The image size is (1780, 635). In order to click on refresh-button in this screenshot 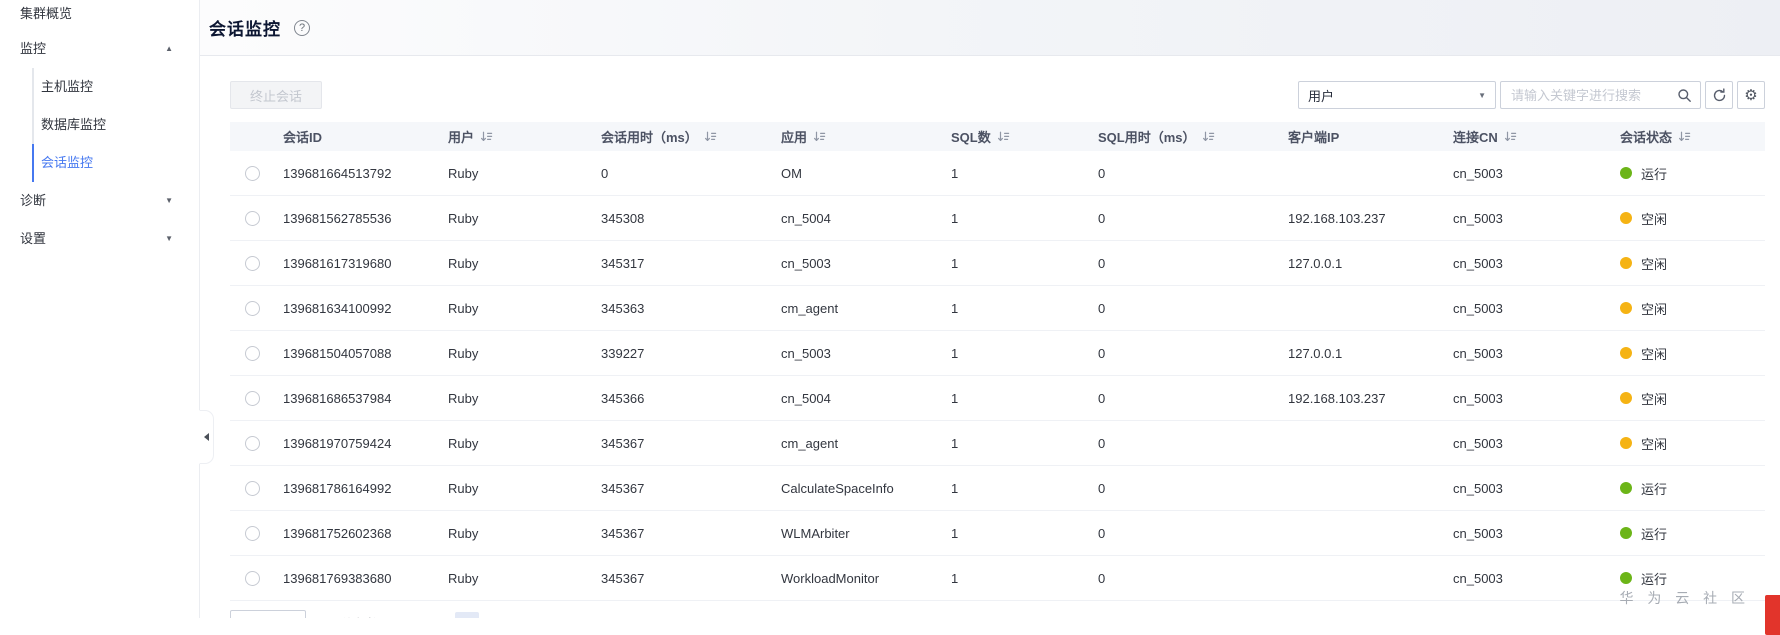, I will do `click(1719, 95)`.